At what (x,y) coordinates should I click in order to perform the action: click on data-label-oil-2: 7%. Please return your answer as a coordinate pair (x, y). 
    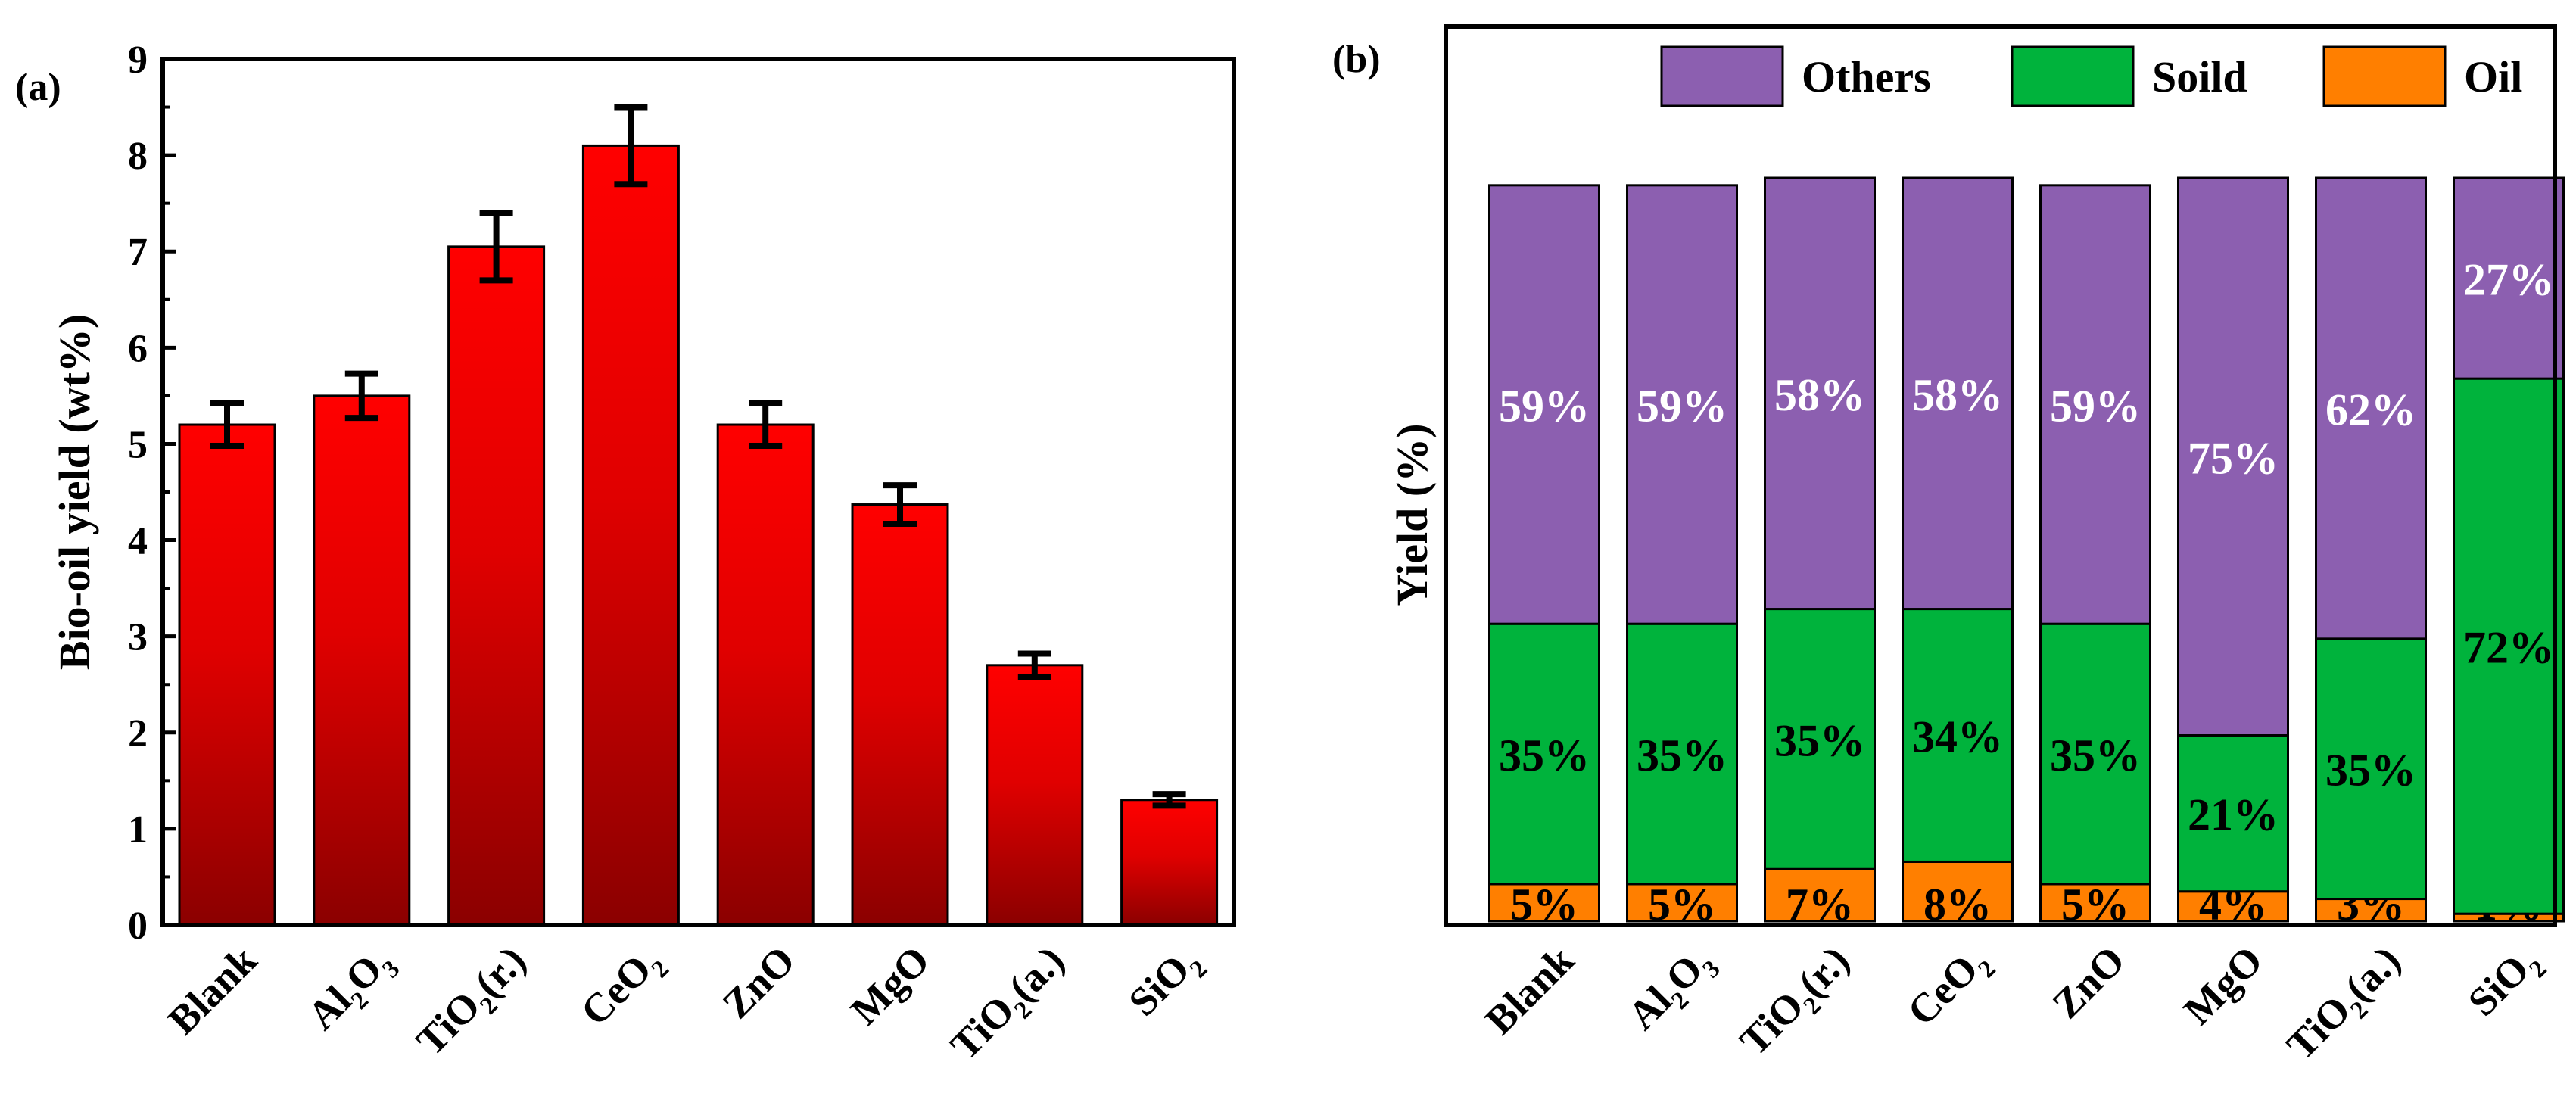
    Looking at the image, I should click on (1820, 905).